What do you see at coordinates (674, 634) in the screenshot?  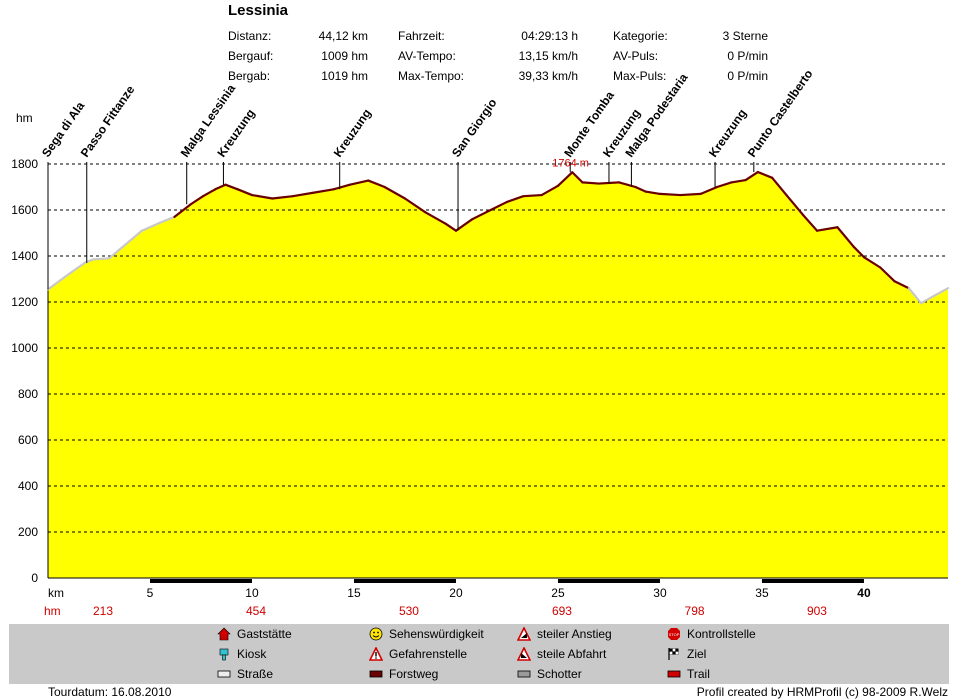 I see `stop-icon: STOP` at bounding box center [674, 634].